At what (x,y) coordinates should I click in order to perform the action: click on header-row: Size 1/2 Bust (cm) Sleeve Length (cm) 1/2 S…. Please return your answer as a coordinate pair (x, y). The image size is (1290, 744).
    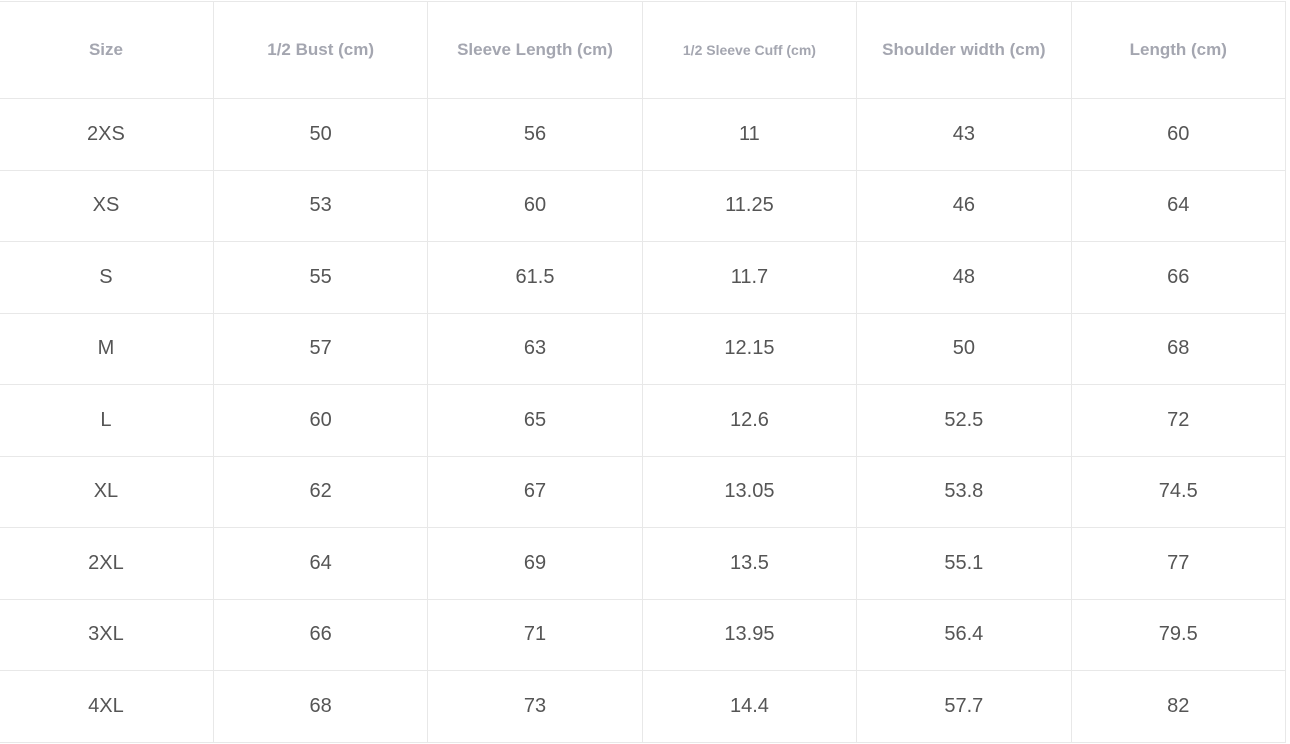
    Looking at the image, I should click on (643, 50).